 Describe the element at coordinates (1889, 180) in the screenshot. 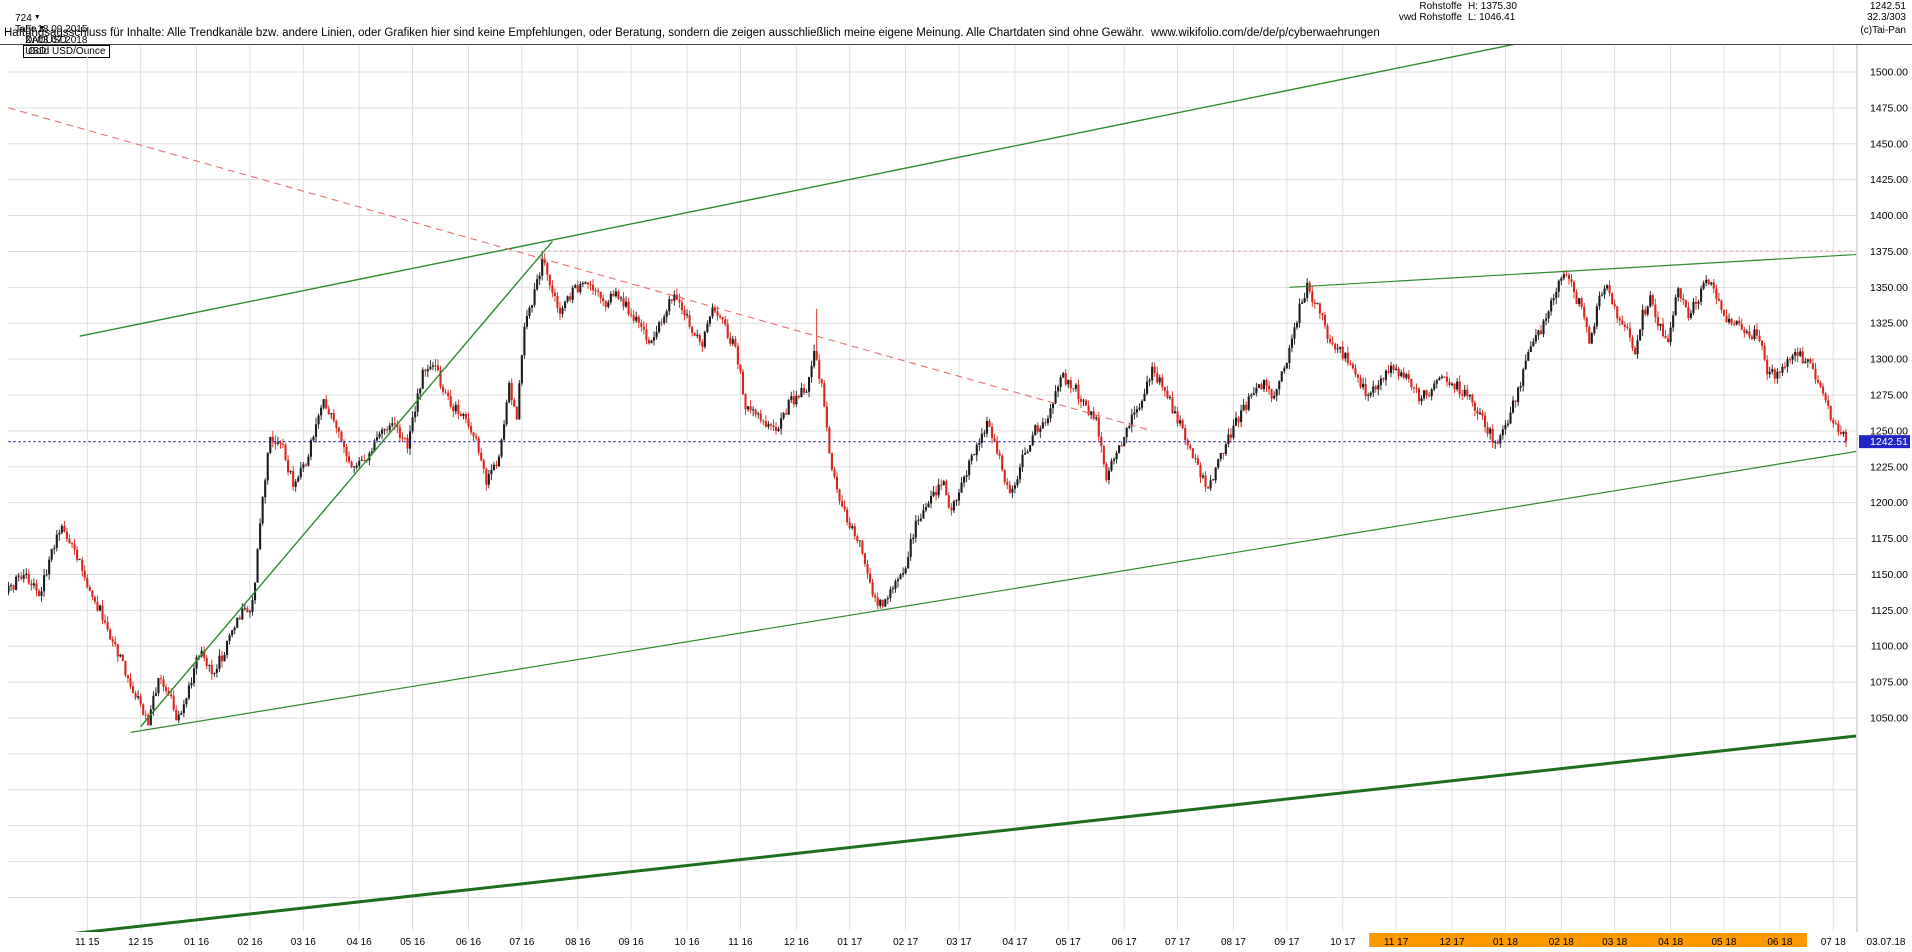

I see `svg-text: 1425.00` at that location.